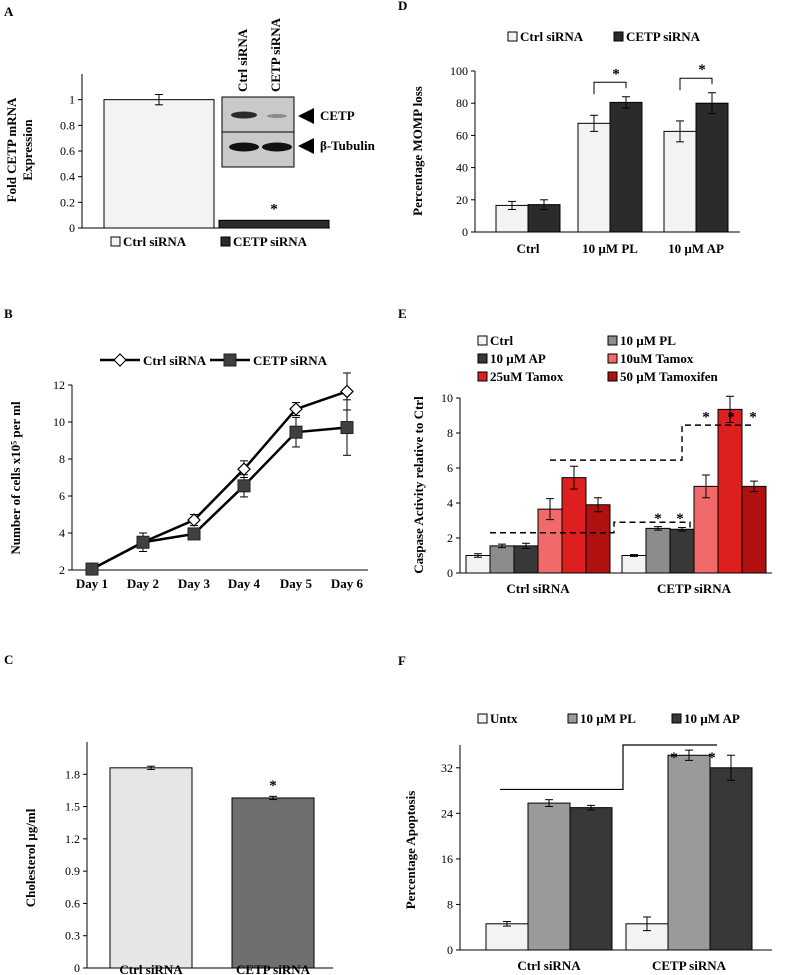  I want to click on panel-e-letter: E, so click(402, 313).